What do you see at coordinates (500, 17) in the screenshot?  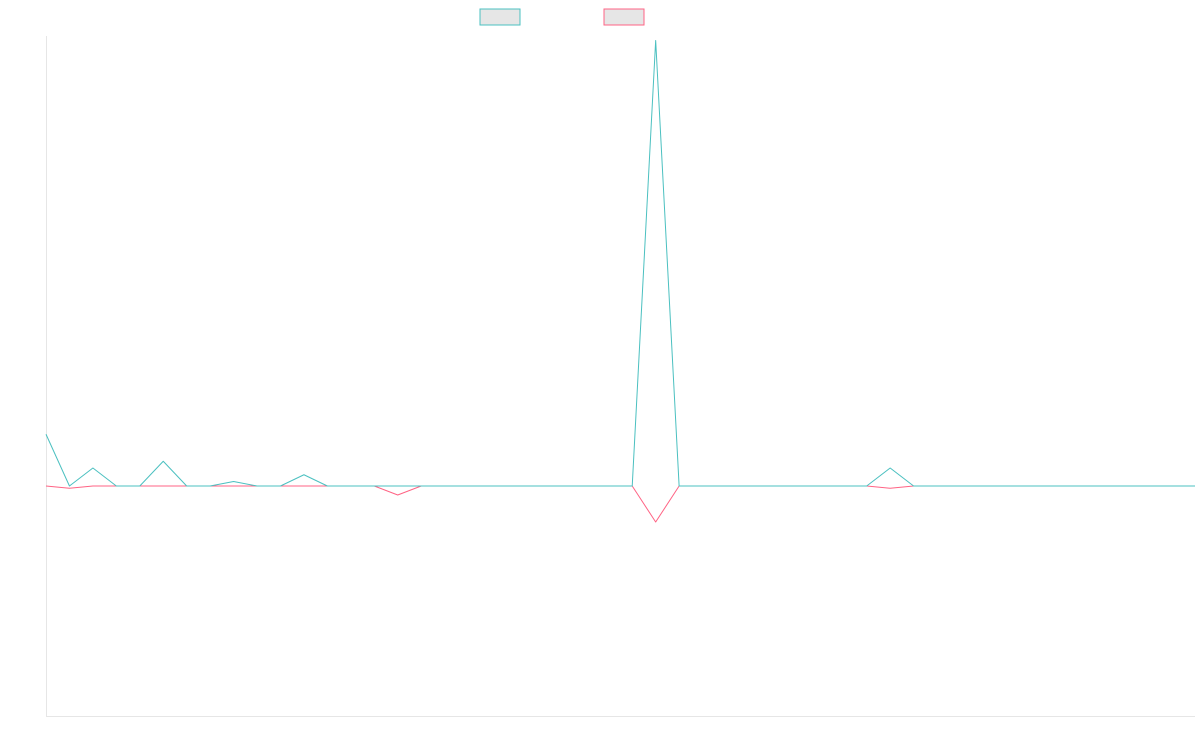 I see `legend-swatch-series-a` at bounding box center [500, 17].